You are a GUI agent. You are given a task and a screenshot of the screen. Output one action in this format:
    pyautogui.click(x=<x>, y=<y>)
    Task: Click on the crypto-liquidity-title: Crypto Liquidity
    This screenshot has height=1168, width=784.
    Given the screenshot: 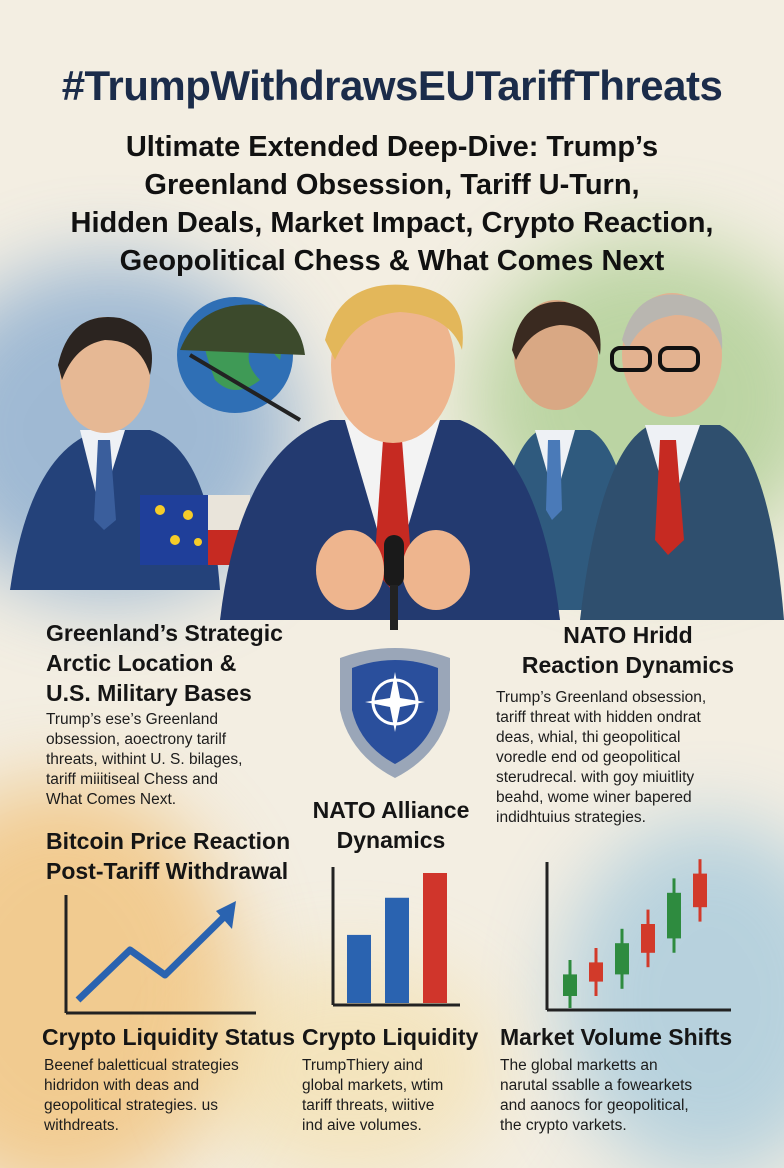 What is the action you would take?
    pyautogui.click(x=390, y=1037)
    